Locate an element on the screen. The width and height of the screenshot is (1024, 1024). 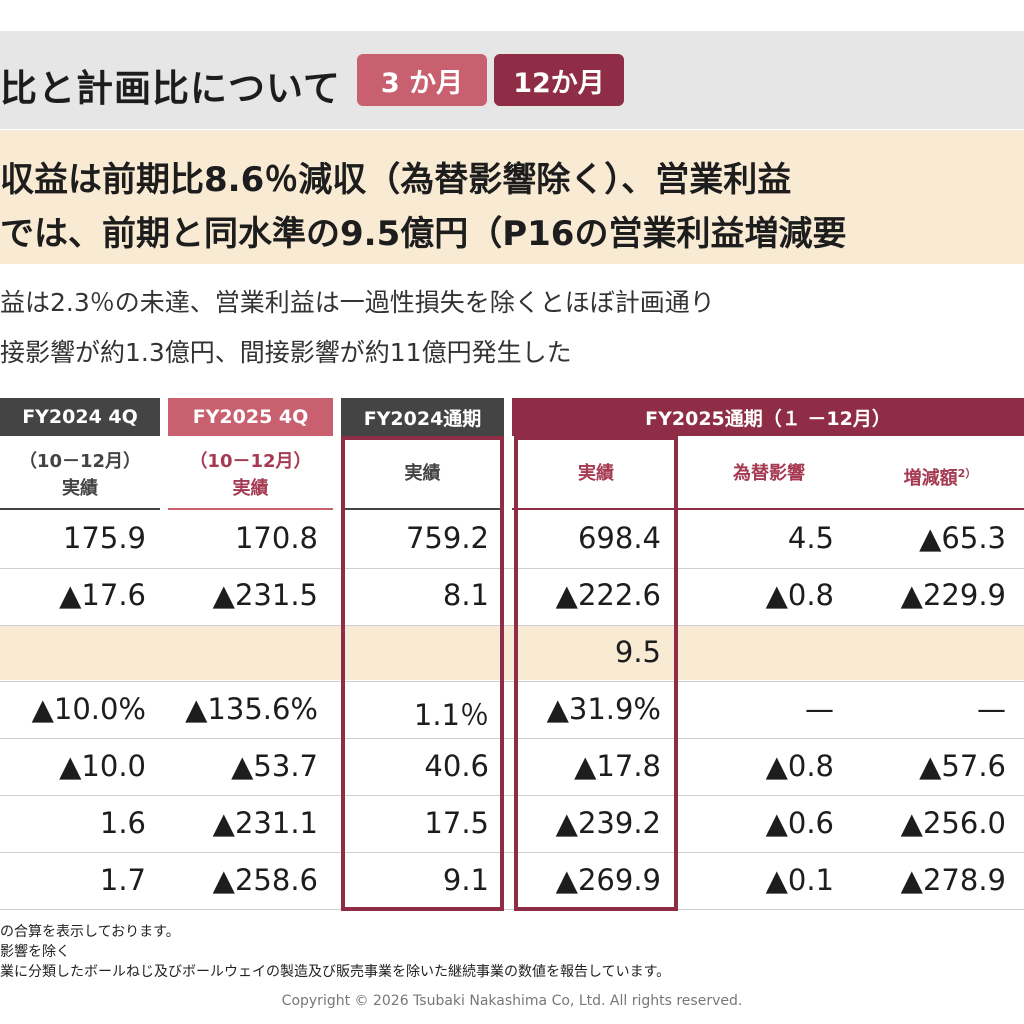
table-cell: ▲222.6 is located at coordinates (608, 595).